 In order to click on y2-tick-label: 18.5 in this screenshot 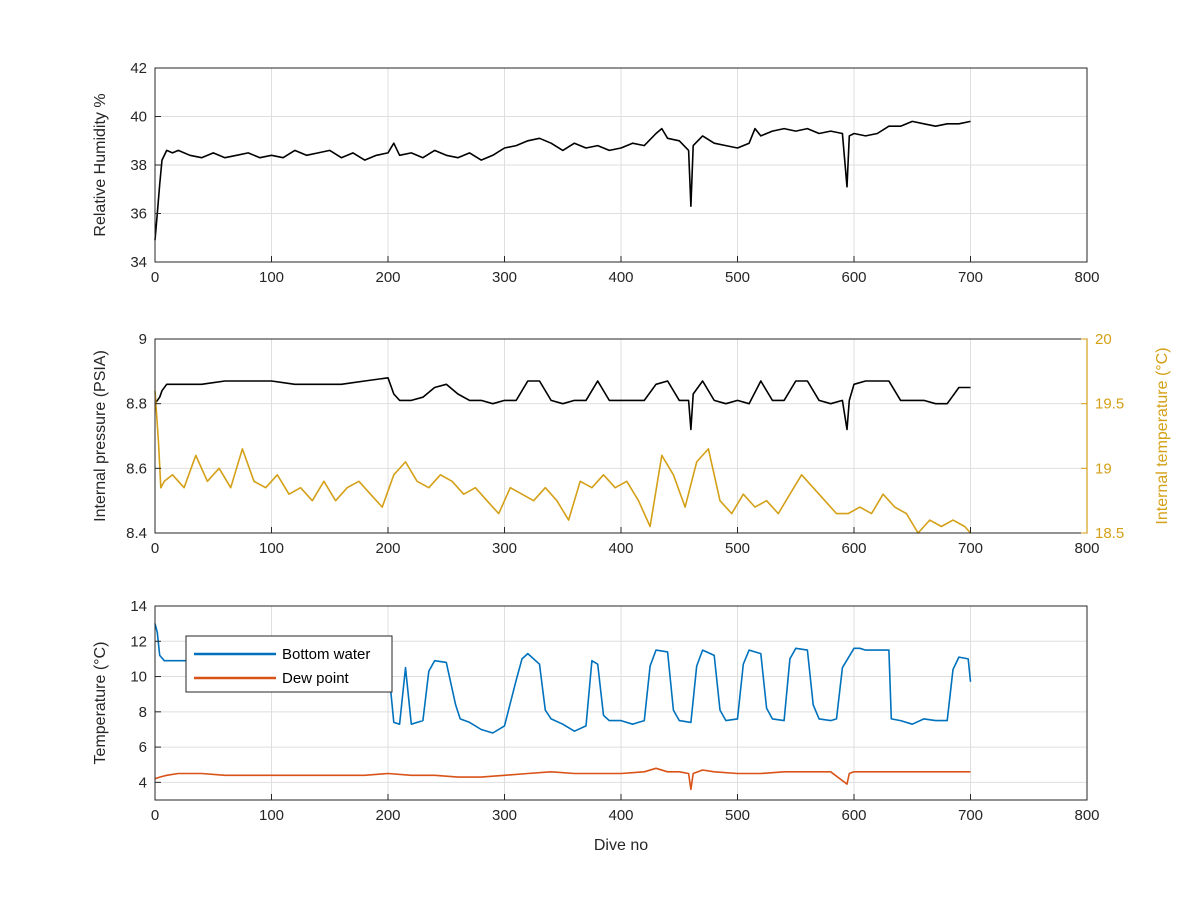, I will do `click(1109, 533)`.